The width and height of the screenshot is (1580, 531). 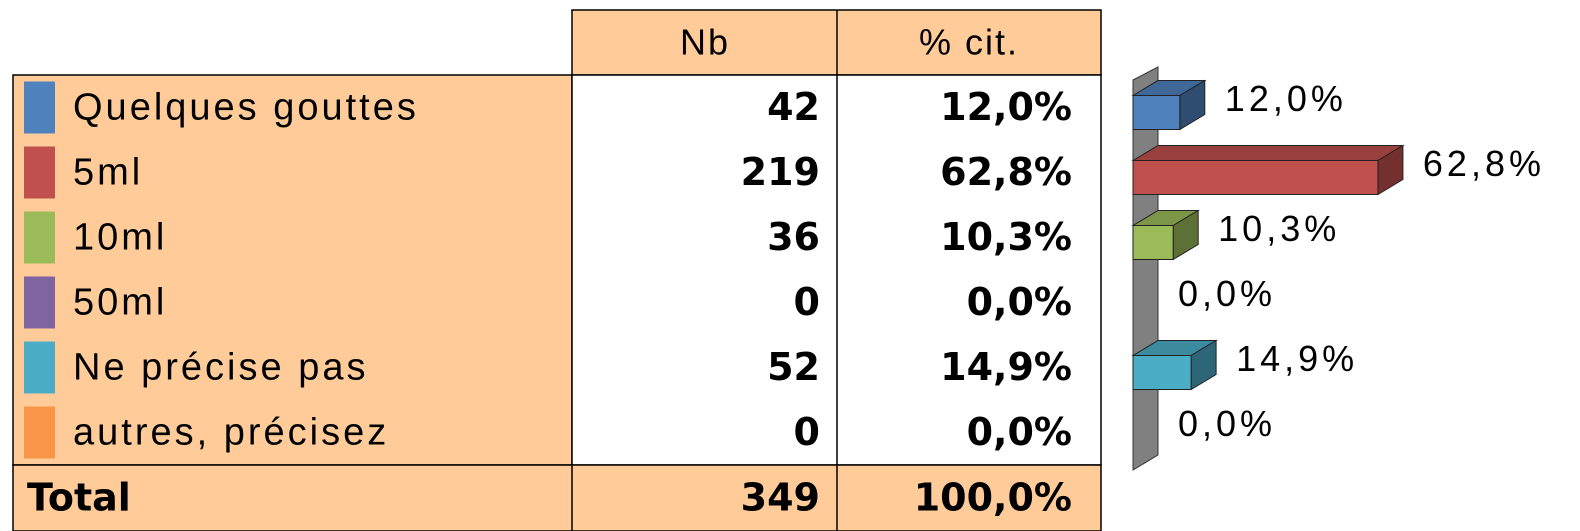 What do you see at coordinates (1006, 172) in the screenshot?
I see `row-percent: 62,8%` at bounding box center [1006, 172].